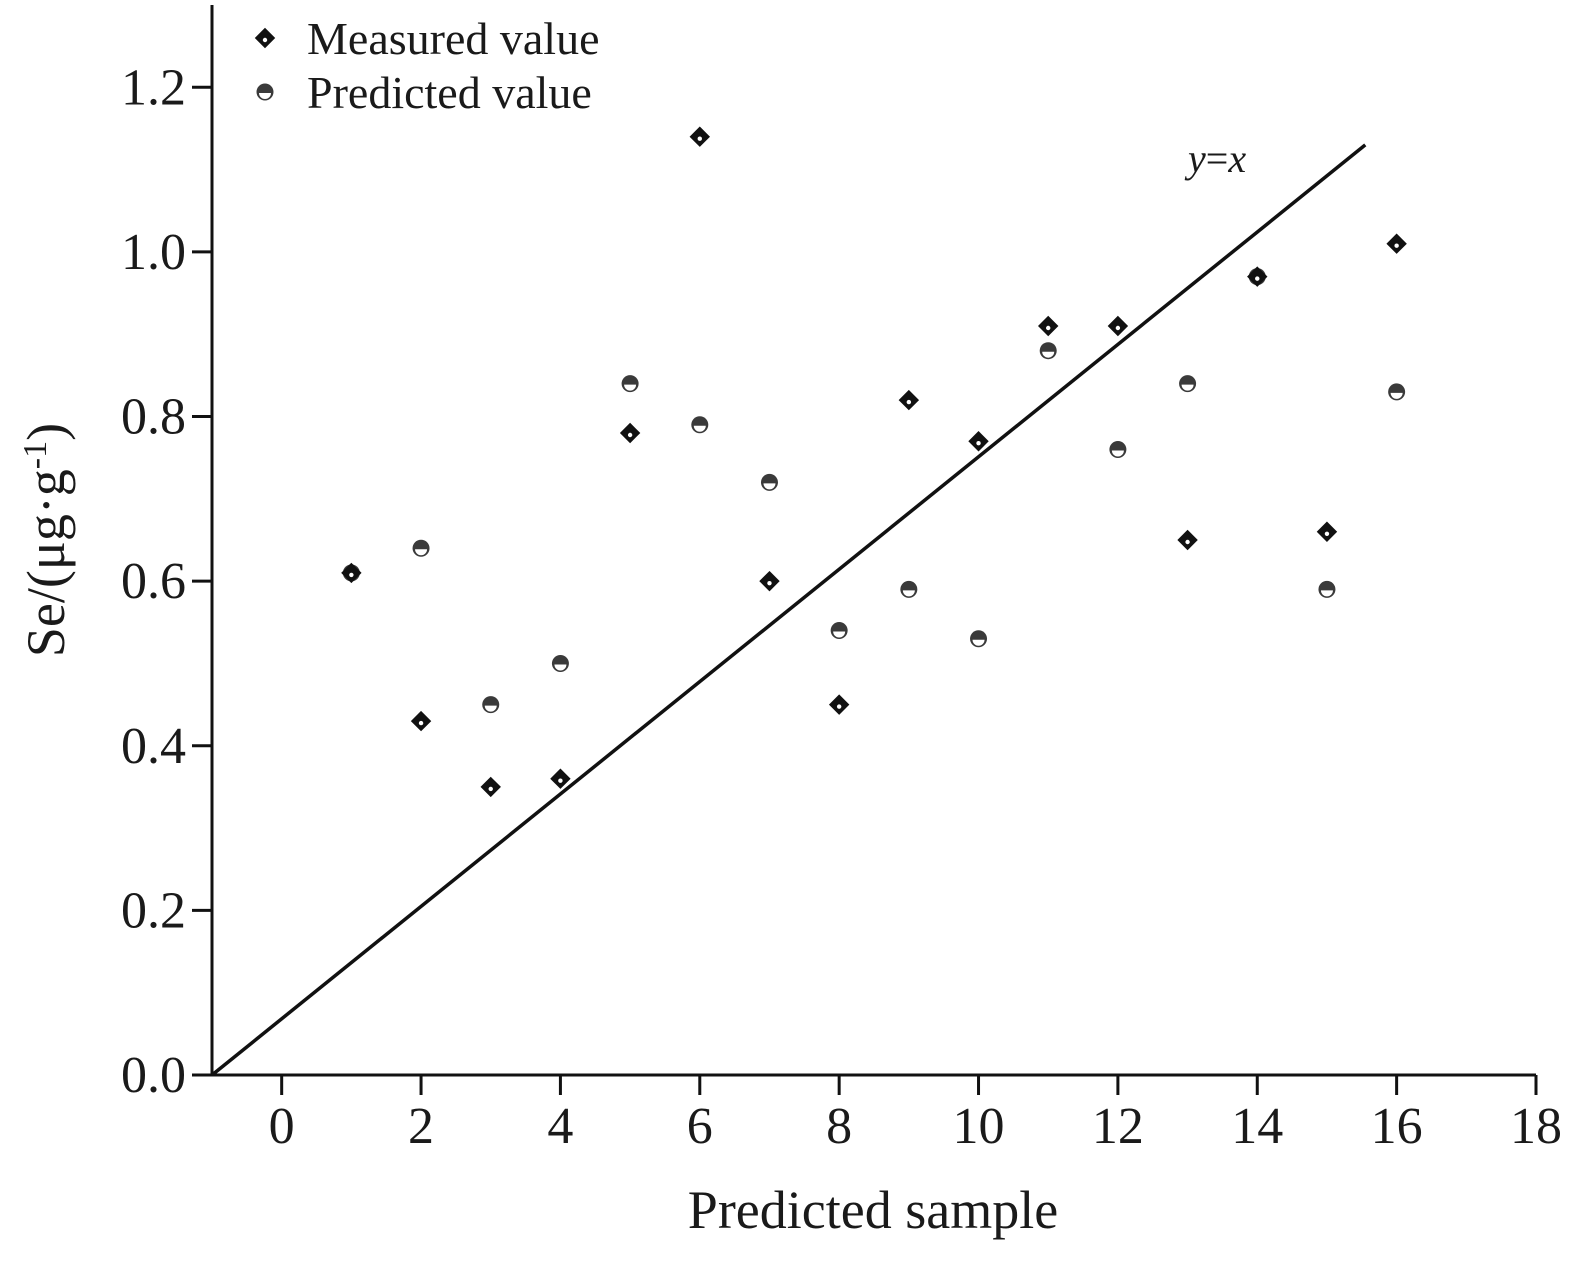 The width and height of the screenshot is (1594, 1269). I want to click on y-axis-title-tail: ), so click(46, 432).